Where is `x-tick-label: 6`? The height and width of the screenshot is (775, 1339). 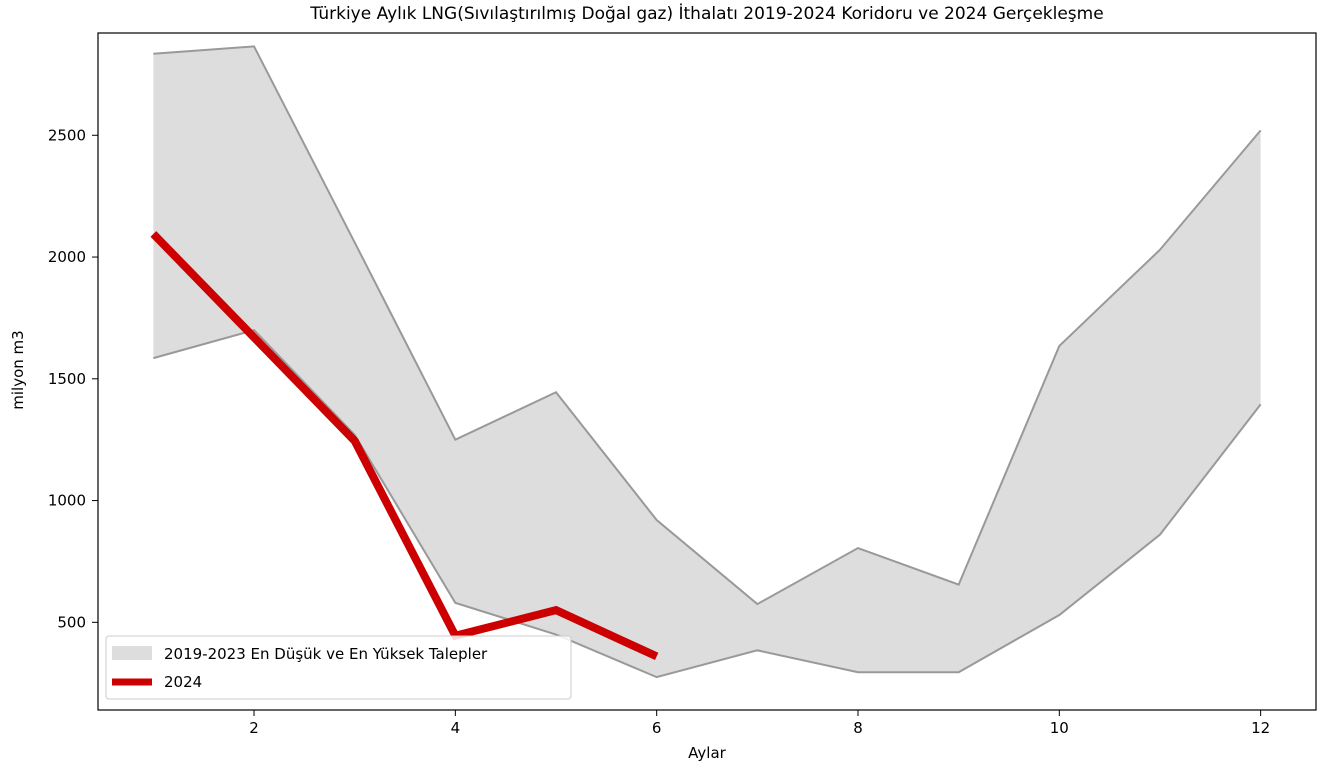 x-tick-label: 6 is located at coordinates (657, 728).